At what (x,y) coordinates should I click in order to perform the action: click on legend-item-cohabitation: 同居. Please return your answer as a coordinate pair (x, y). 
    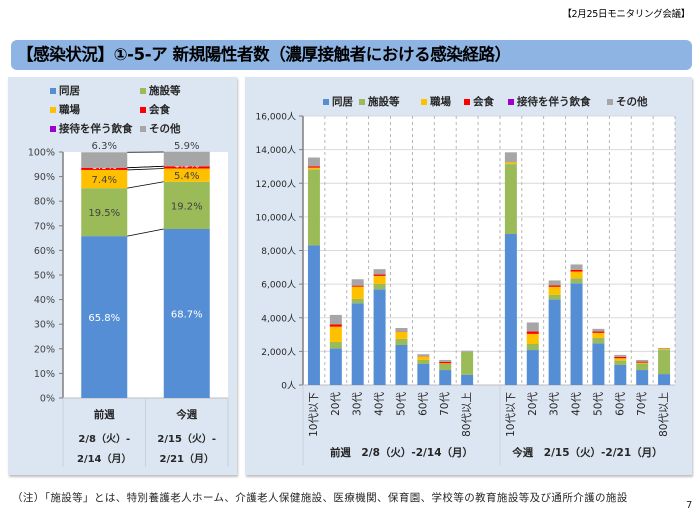
    Looking at the image, I should click on (338, 101).